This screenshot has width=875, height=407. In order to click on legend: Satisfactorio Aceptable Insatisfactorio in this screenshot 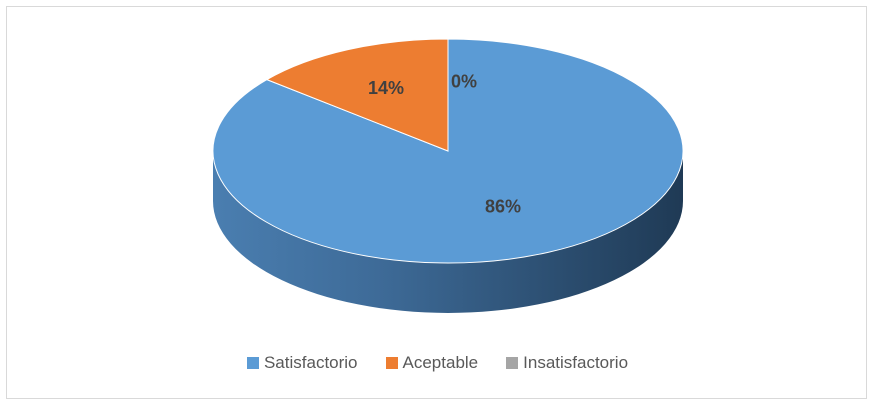, I will do `click(437, 363)`.